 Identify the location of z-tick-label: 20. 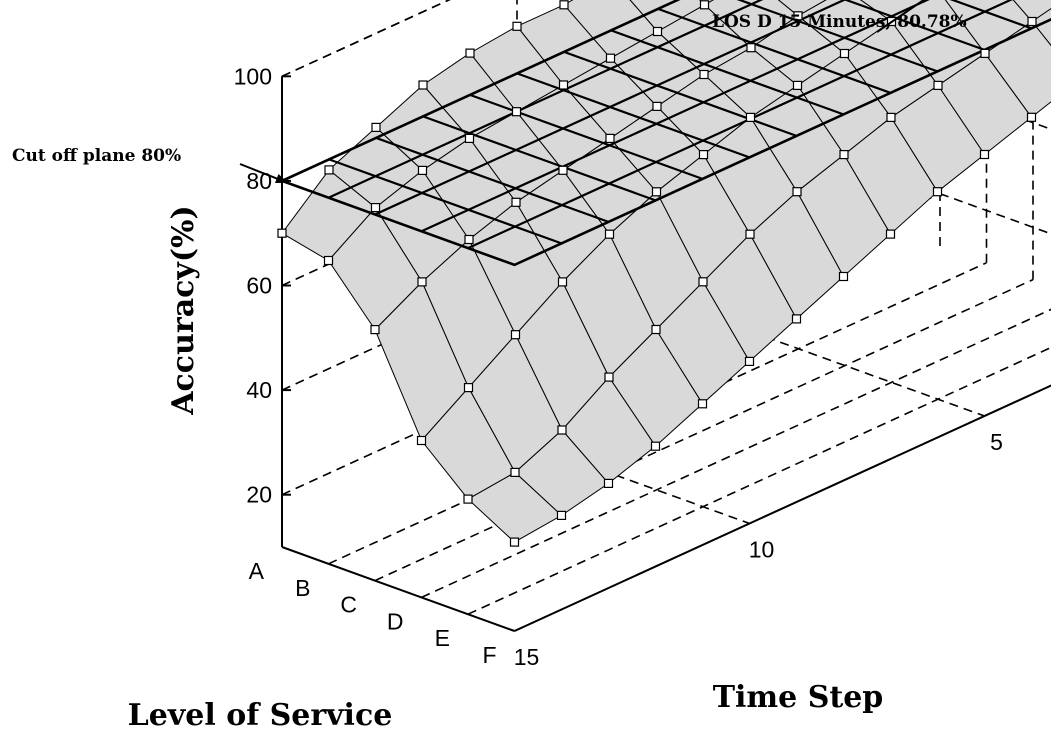
(259, 495).